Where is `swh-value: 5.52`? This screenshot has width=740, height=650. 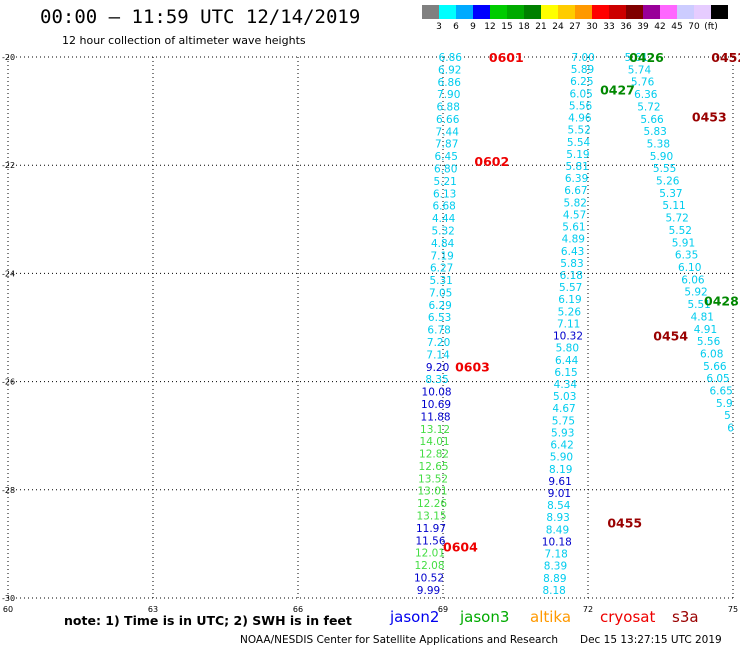
swh-value: 5.52 is located at coordinates (579, 131).